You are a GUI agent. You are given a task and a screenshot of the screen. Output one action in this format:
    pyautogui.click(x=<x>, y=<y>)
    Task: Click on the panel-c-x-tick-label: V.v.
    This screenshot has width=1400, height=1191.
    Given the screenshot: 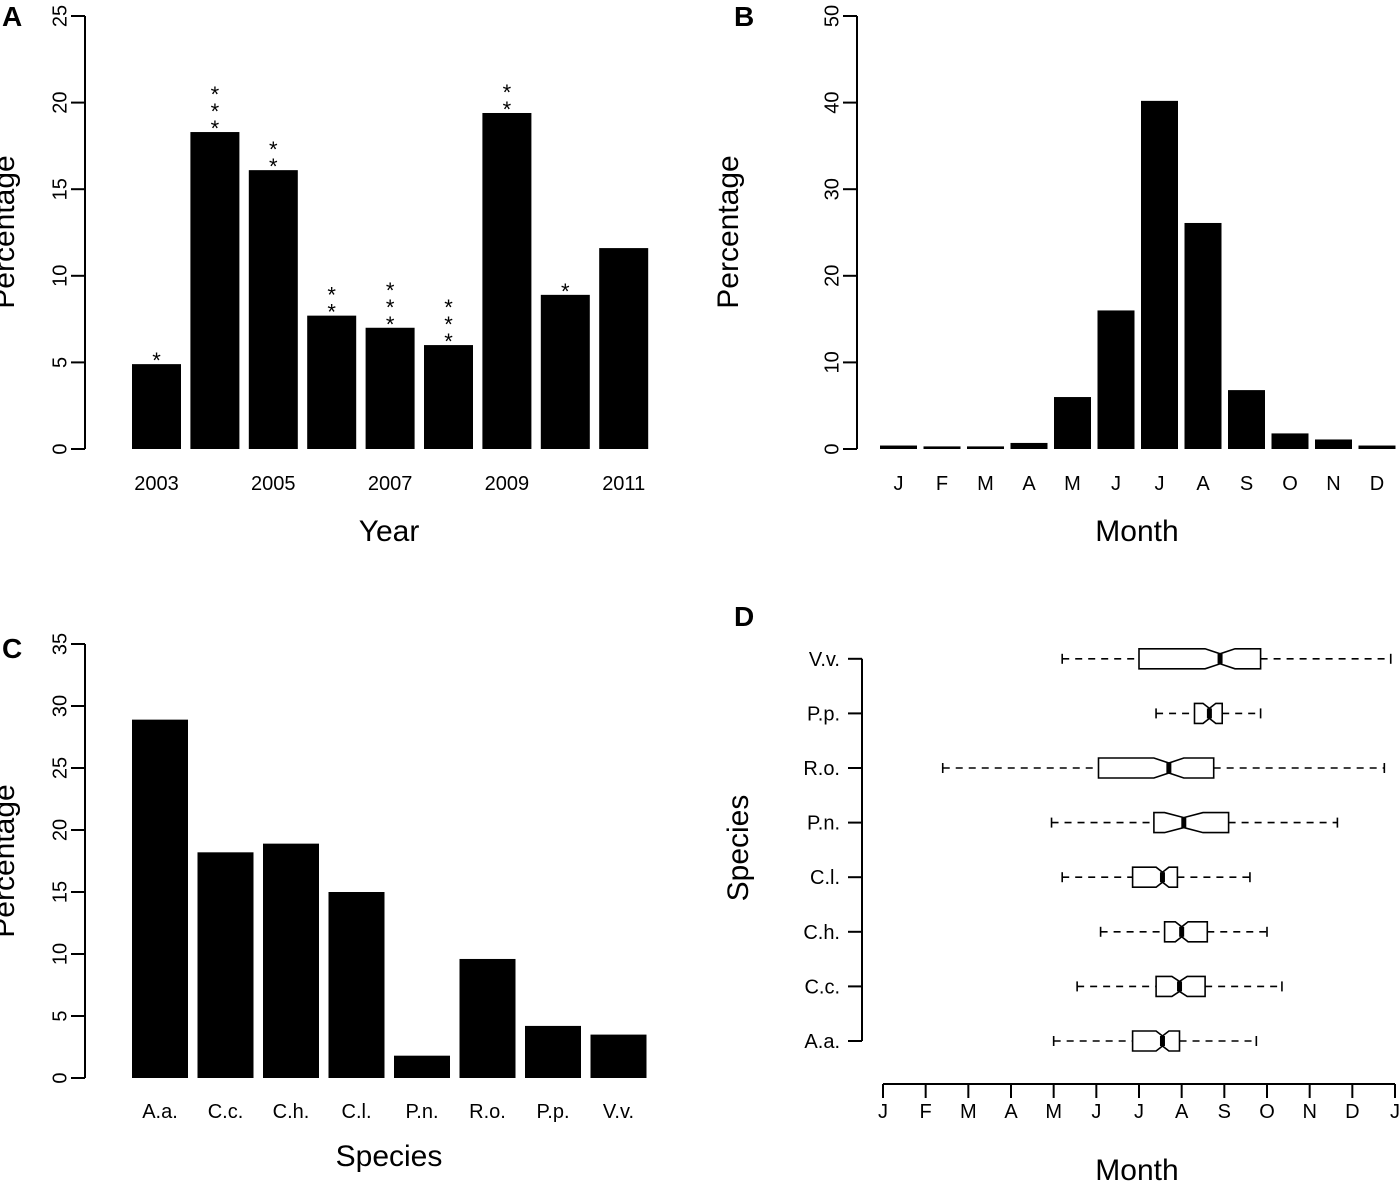 What is the action you would take?
    pyautogui.click(x=618, y=1112)
    